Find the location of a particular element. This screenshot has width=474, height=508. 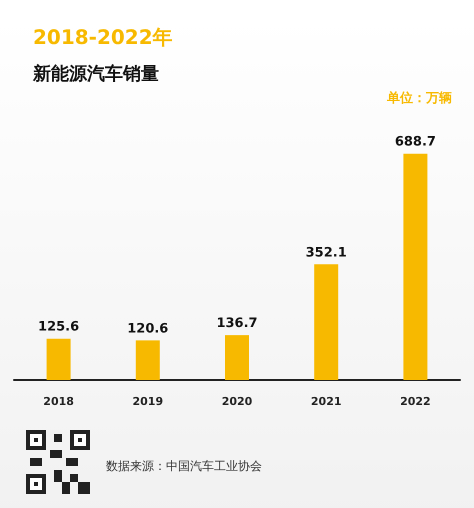

data-label: 688.7 is located at coordinates (415, 142).